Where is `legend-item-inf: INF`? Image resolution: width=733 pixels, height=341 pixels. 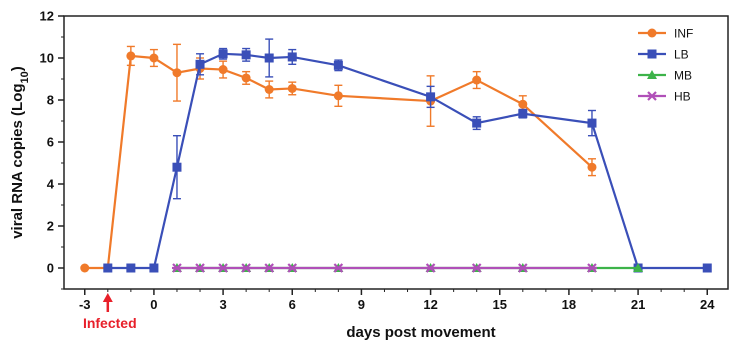 legend-item-inf: INF is located at coordinates (665, 34).